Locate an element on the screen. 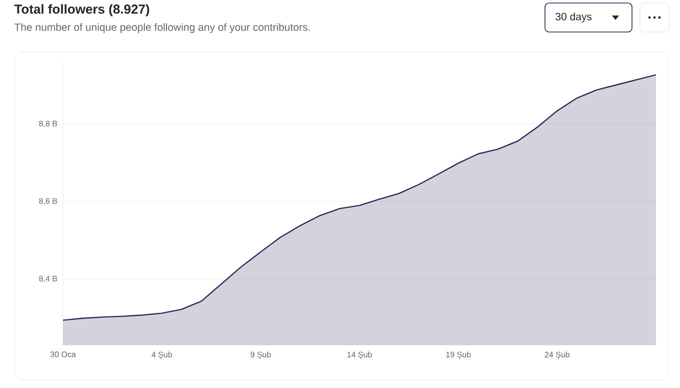 This screenshot has height=388, width=680. x-tick-label: 24 Şub is located at coordinates (557, 356).